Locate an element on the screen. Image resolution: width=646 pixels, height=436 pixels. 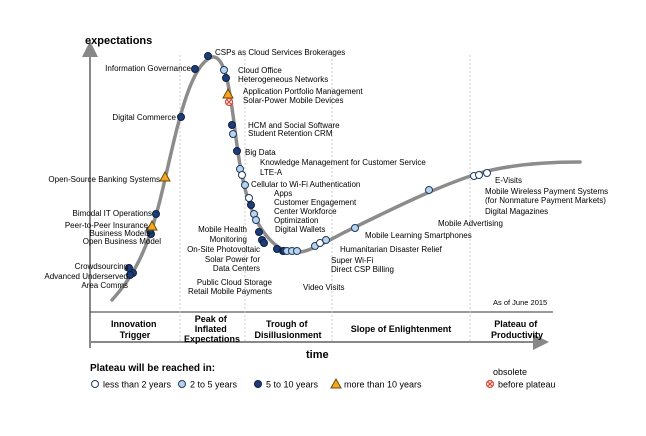
data-point-digital-wallets is located at coordinates (259, 232).